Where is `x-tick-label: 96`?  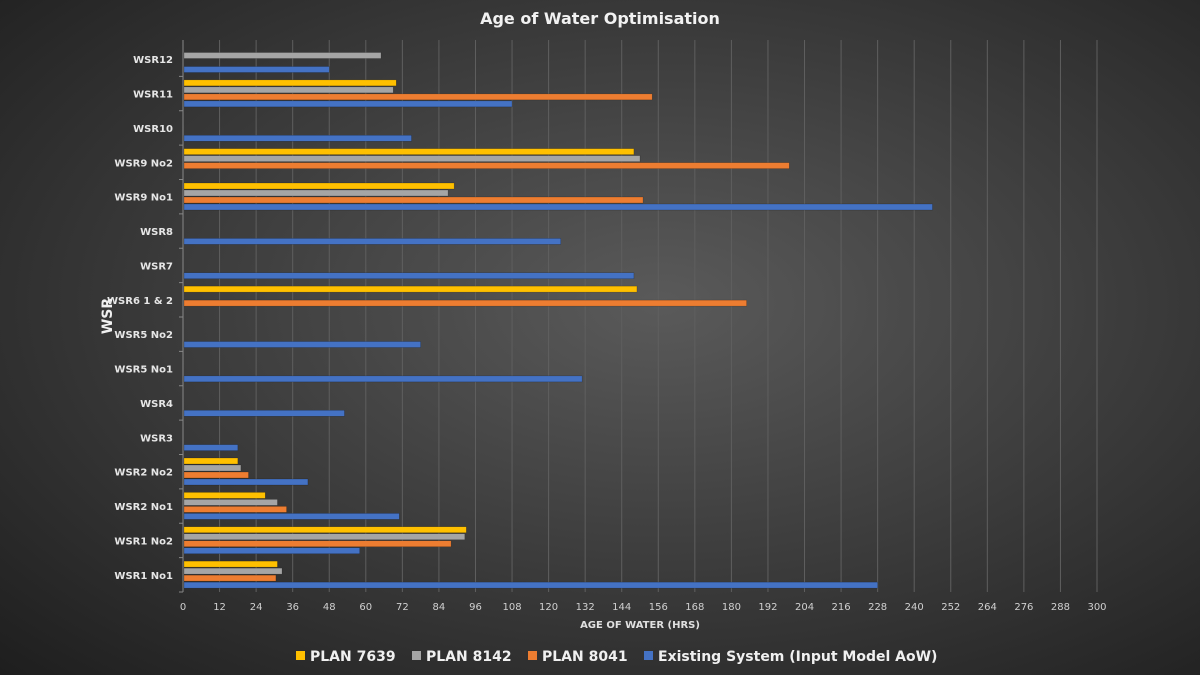 x-tick-label: 96 is located at coordinates (475, 607).